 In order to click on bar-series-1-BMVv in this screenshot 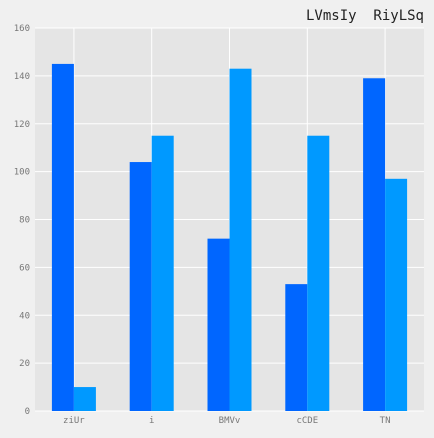, I will do `click(218, 324)`.